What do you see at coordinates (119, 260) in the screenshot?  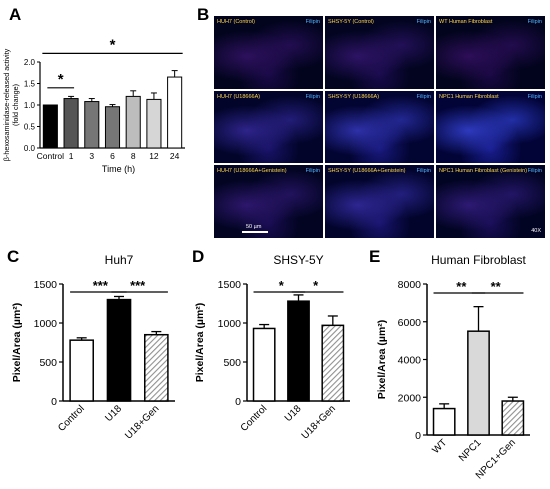 I see `chart-title: Huh7` at bounding box center [119, 260].